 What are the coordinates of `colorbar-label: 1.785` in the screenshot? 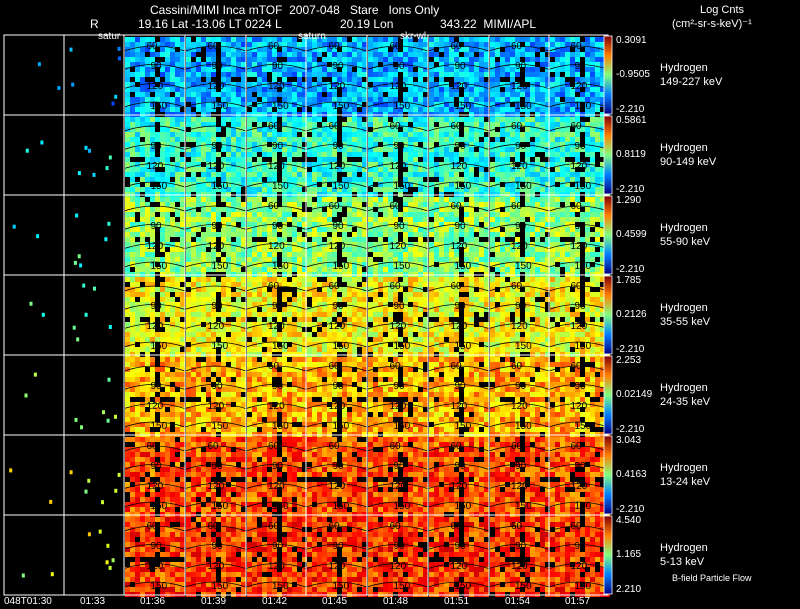 It's located at (629, 280).